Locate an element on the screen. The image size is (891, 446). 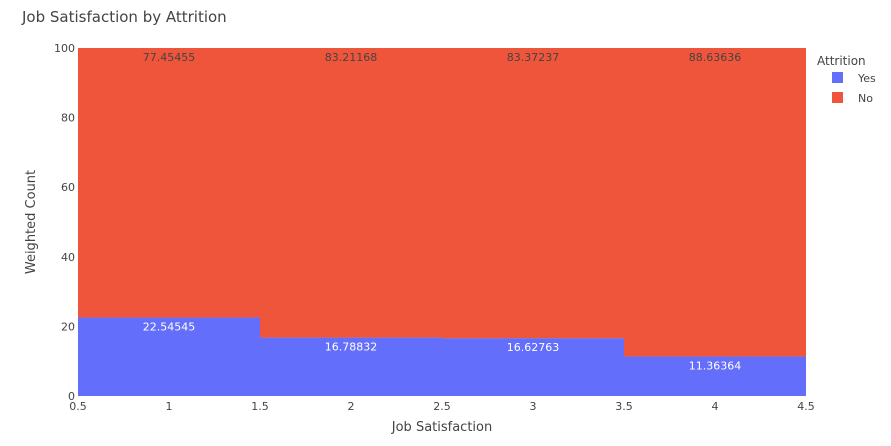
y-tick-label: 60 is located at coordinates (68, 187).